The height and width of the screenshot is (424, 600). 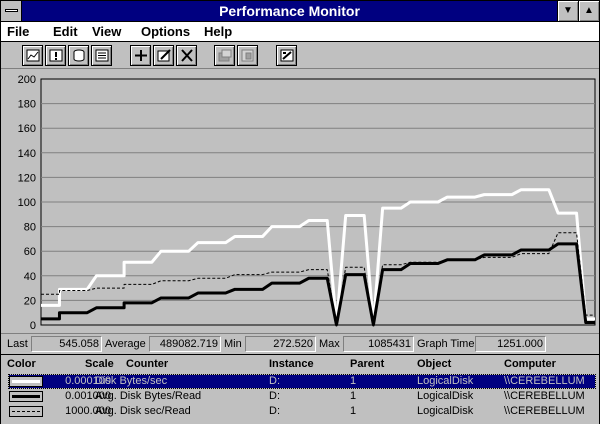 I want to click on legend-counter: Avg. Disk sec/Read, so click(x=143, y=411).